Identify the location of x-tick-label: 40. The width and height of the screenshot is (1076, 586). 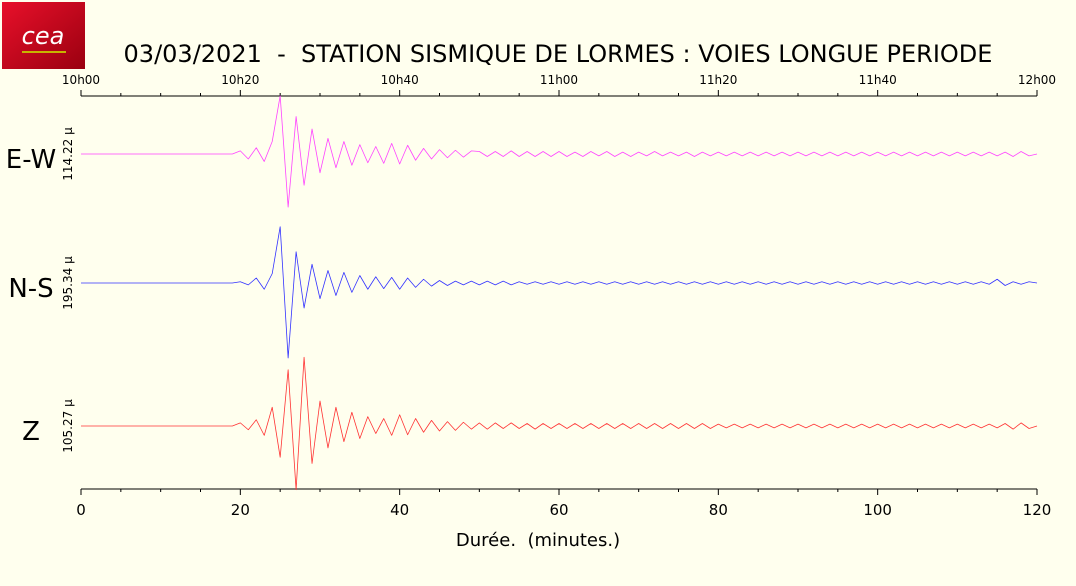
(399, 510).